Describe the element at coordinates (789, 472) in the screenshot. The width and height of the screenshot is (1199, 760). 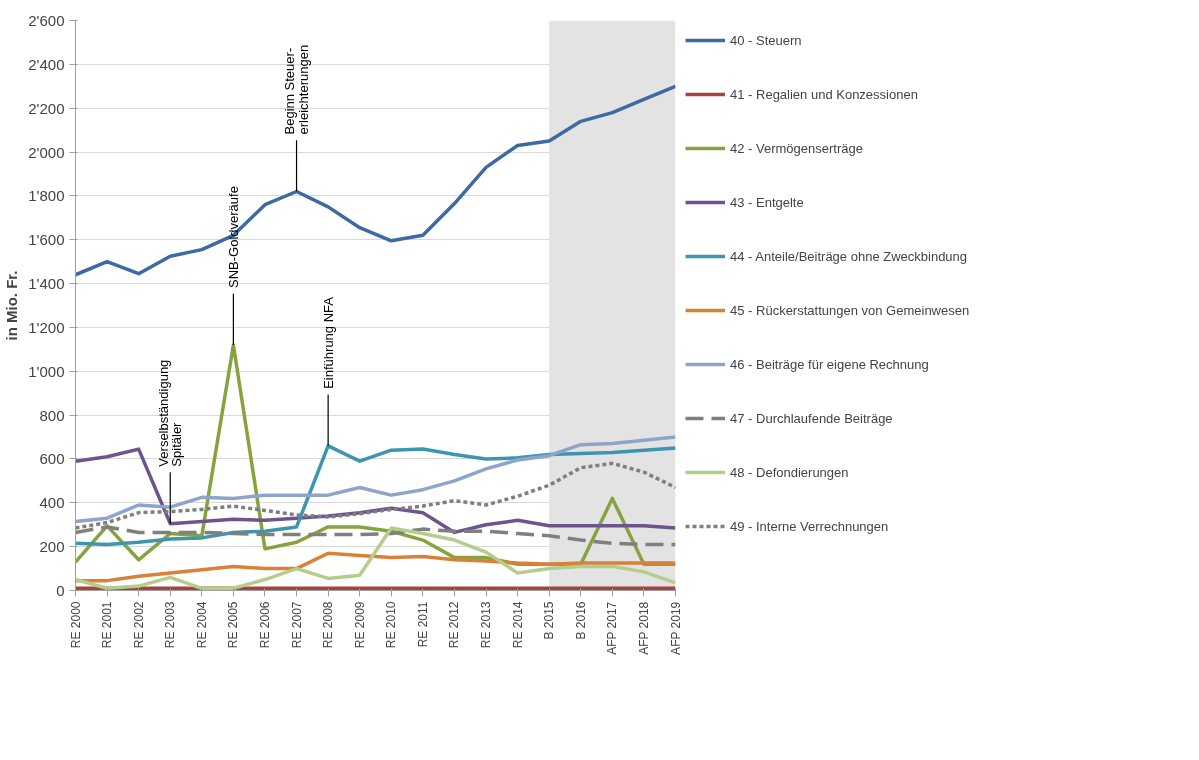
I see `legend-label: 48 - Defondierungen` at that location.